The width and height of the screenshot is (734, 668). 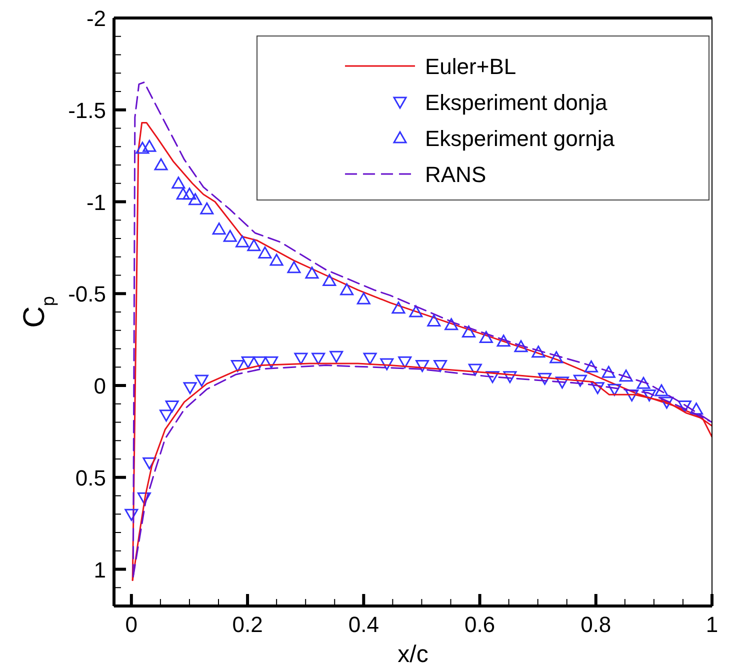 What do you see at coordinates (87, 294) in the screenshot?
I see `y-tick-label: -0.5` at bounding box center [87, 294].